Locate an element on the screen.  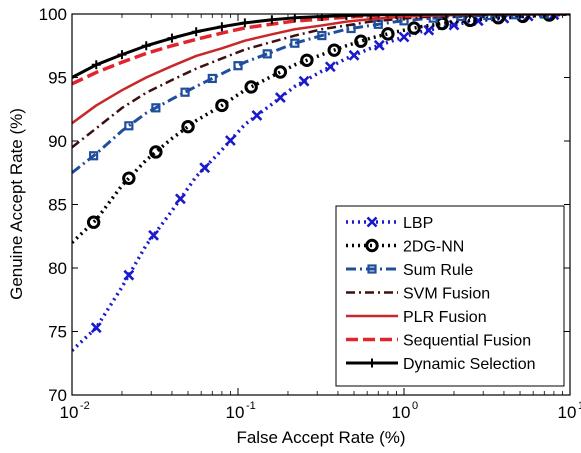
legend-item: 2DG-NN is located at coordinates (405, 247).